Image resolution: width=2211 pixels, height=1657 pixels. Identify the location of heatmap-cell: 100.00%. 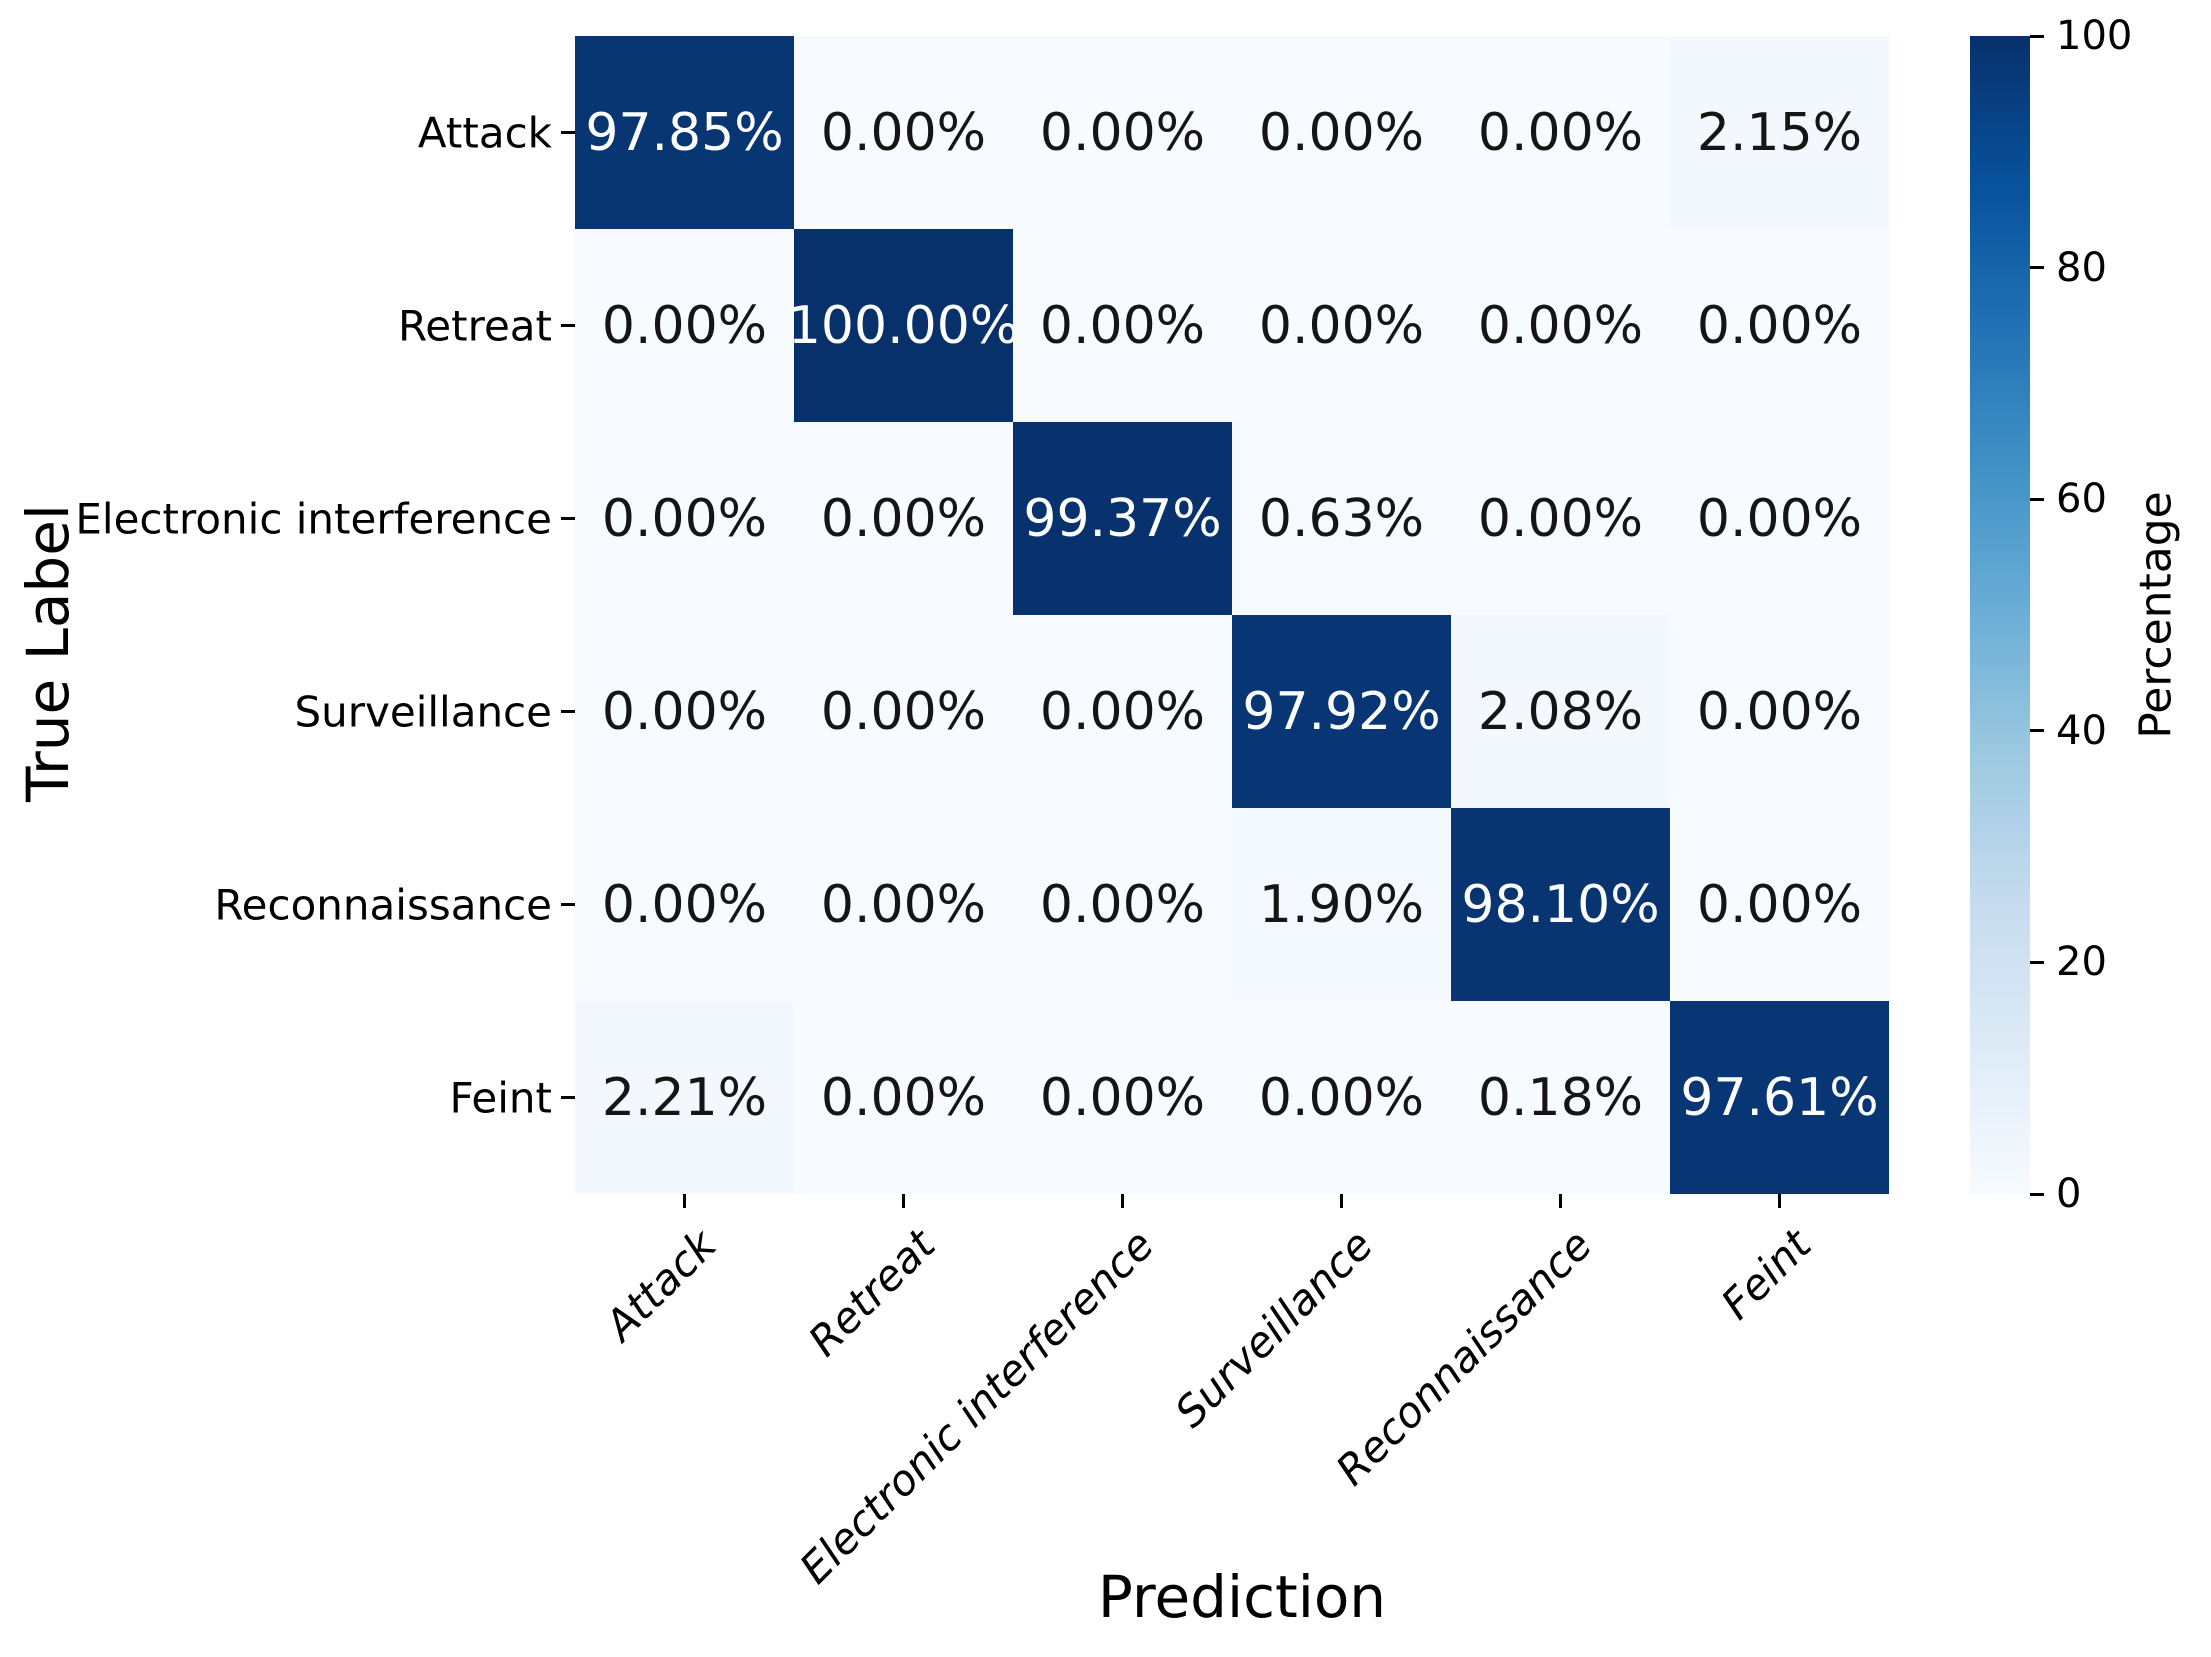
(903, 325).